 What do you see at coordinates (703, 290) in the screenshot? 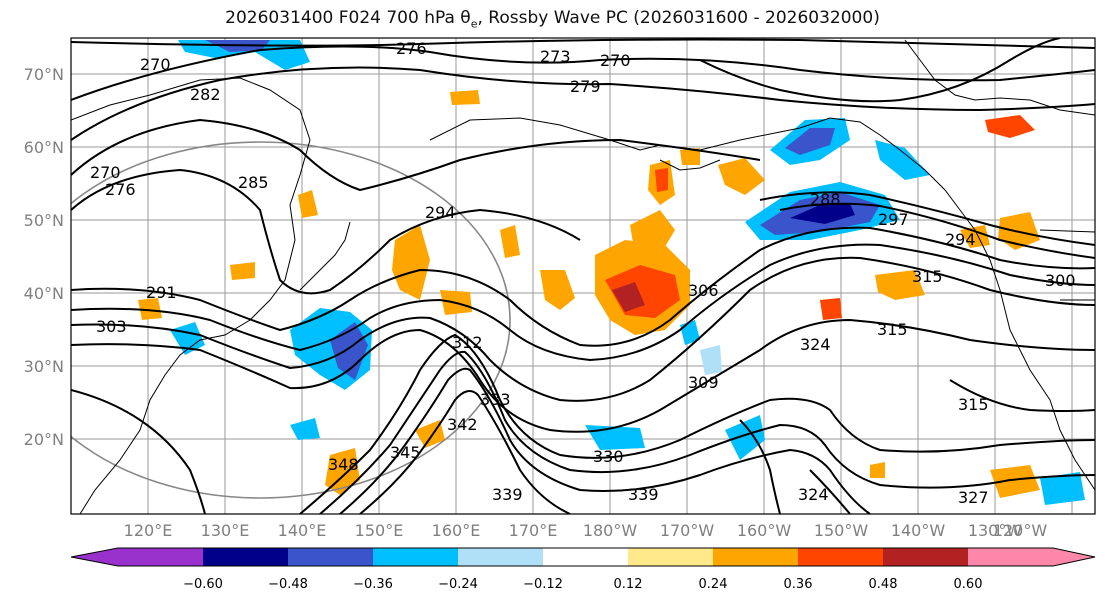
I see `contour-label: 306` at bounding box center [703, 290].